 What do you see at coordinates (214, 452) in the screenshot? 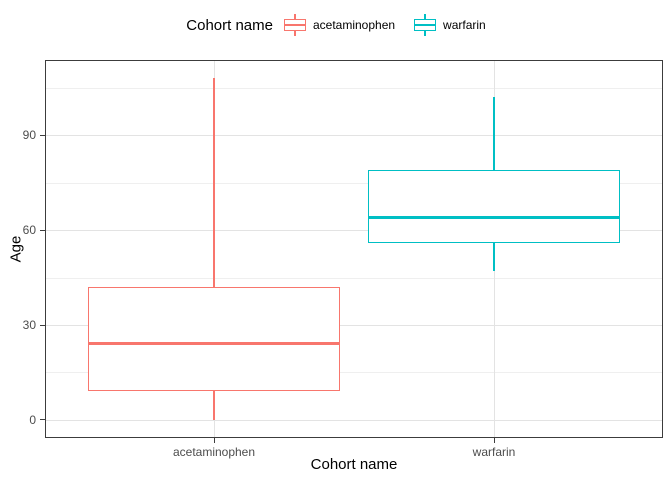
I see `x-tick-label: acetaminophen` at bounding box center [214, 452].